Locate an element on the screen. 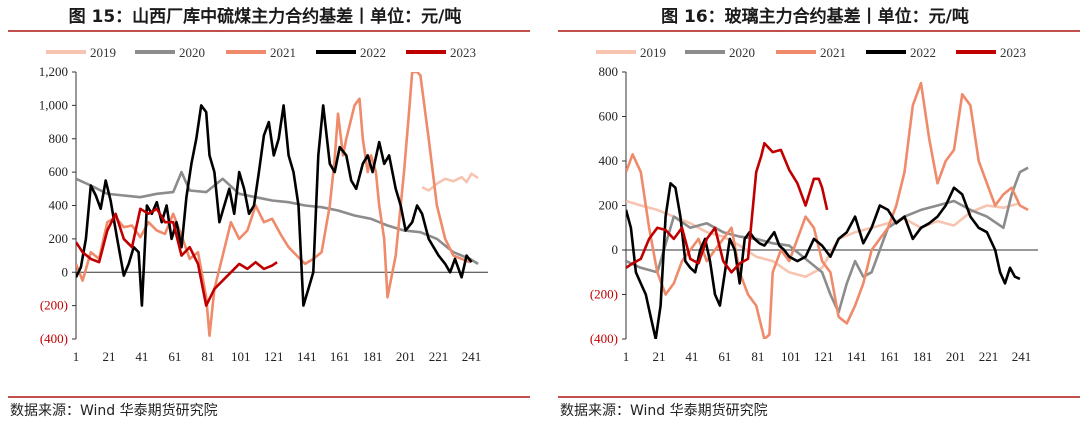  chart-title: 图 15：山西厂库中硫煤主力合约基差丨单位：元/吨 is located at coordinates (265, 17).